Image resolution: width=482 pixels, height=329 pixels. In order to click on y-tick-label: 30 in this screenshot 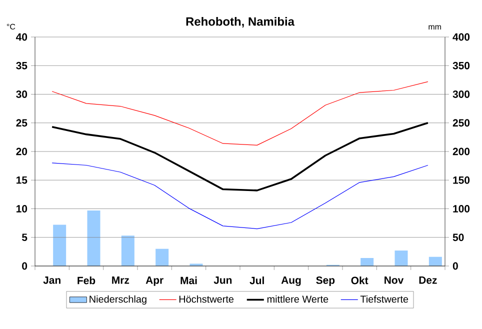, I will do `click(22, 94)`.